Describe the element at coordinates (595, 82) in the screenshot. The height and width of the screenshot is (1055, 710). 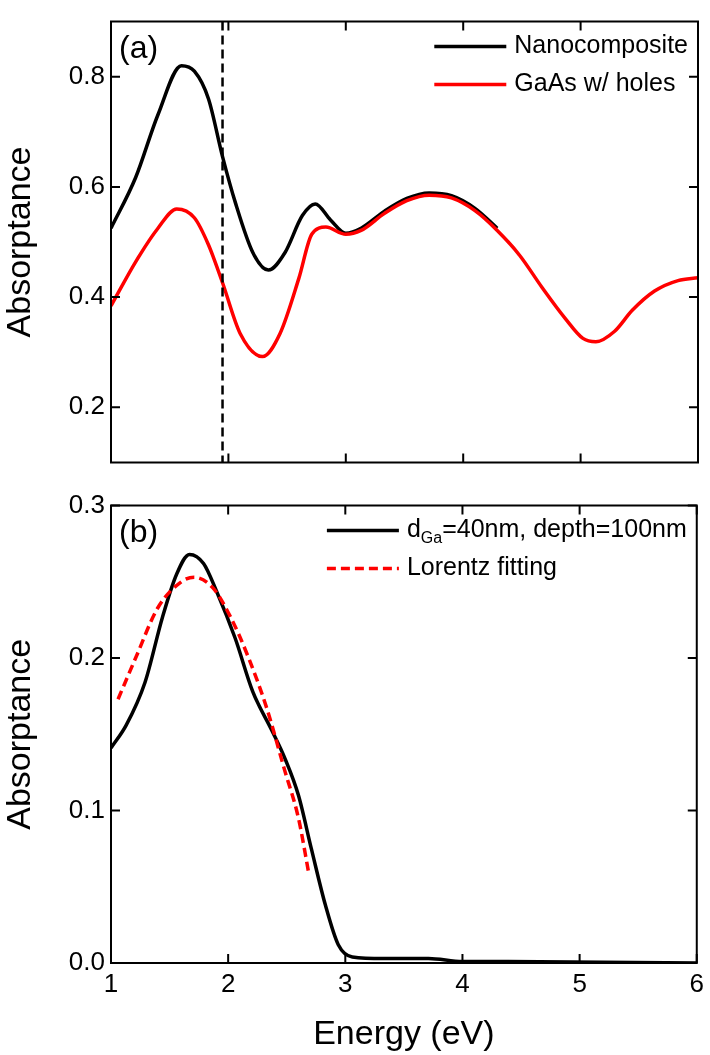
I see `legend-label: GaAs w/ holes` at that location.